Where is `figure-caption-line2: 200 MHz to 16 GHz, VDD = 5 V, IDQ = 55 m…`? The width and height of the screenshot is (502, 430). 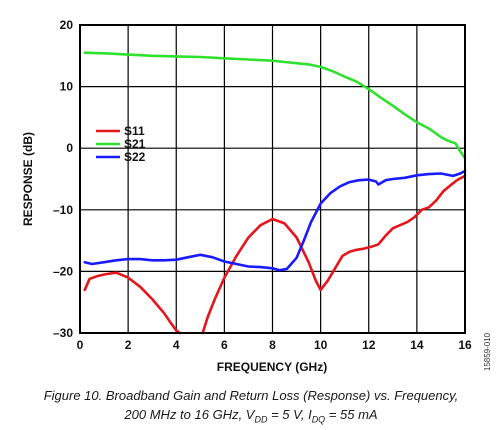 figure-caption-line2: 200 MHz to 16 GHz, VDD = 5 V, IDQ = 55 m… is located at coordinates (251, 417).